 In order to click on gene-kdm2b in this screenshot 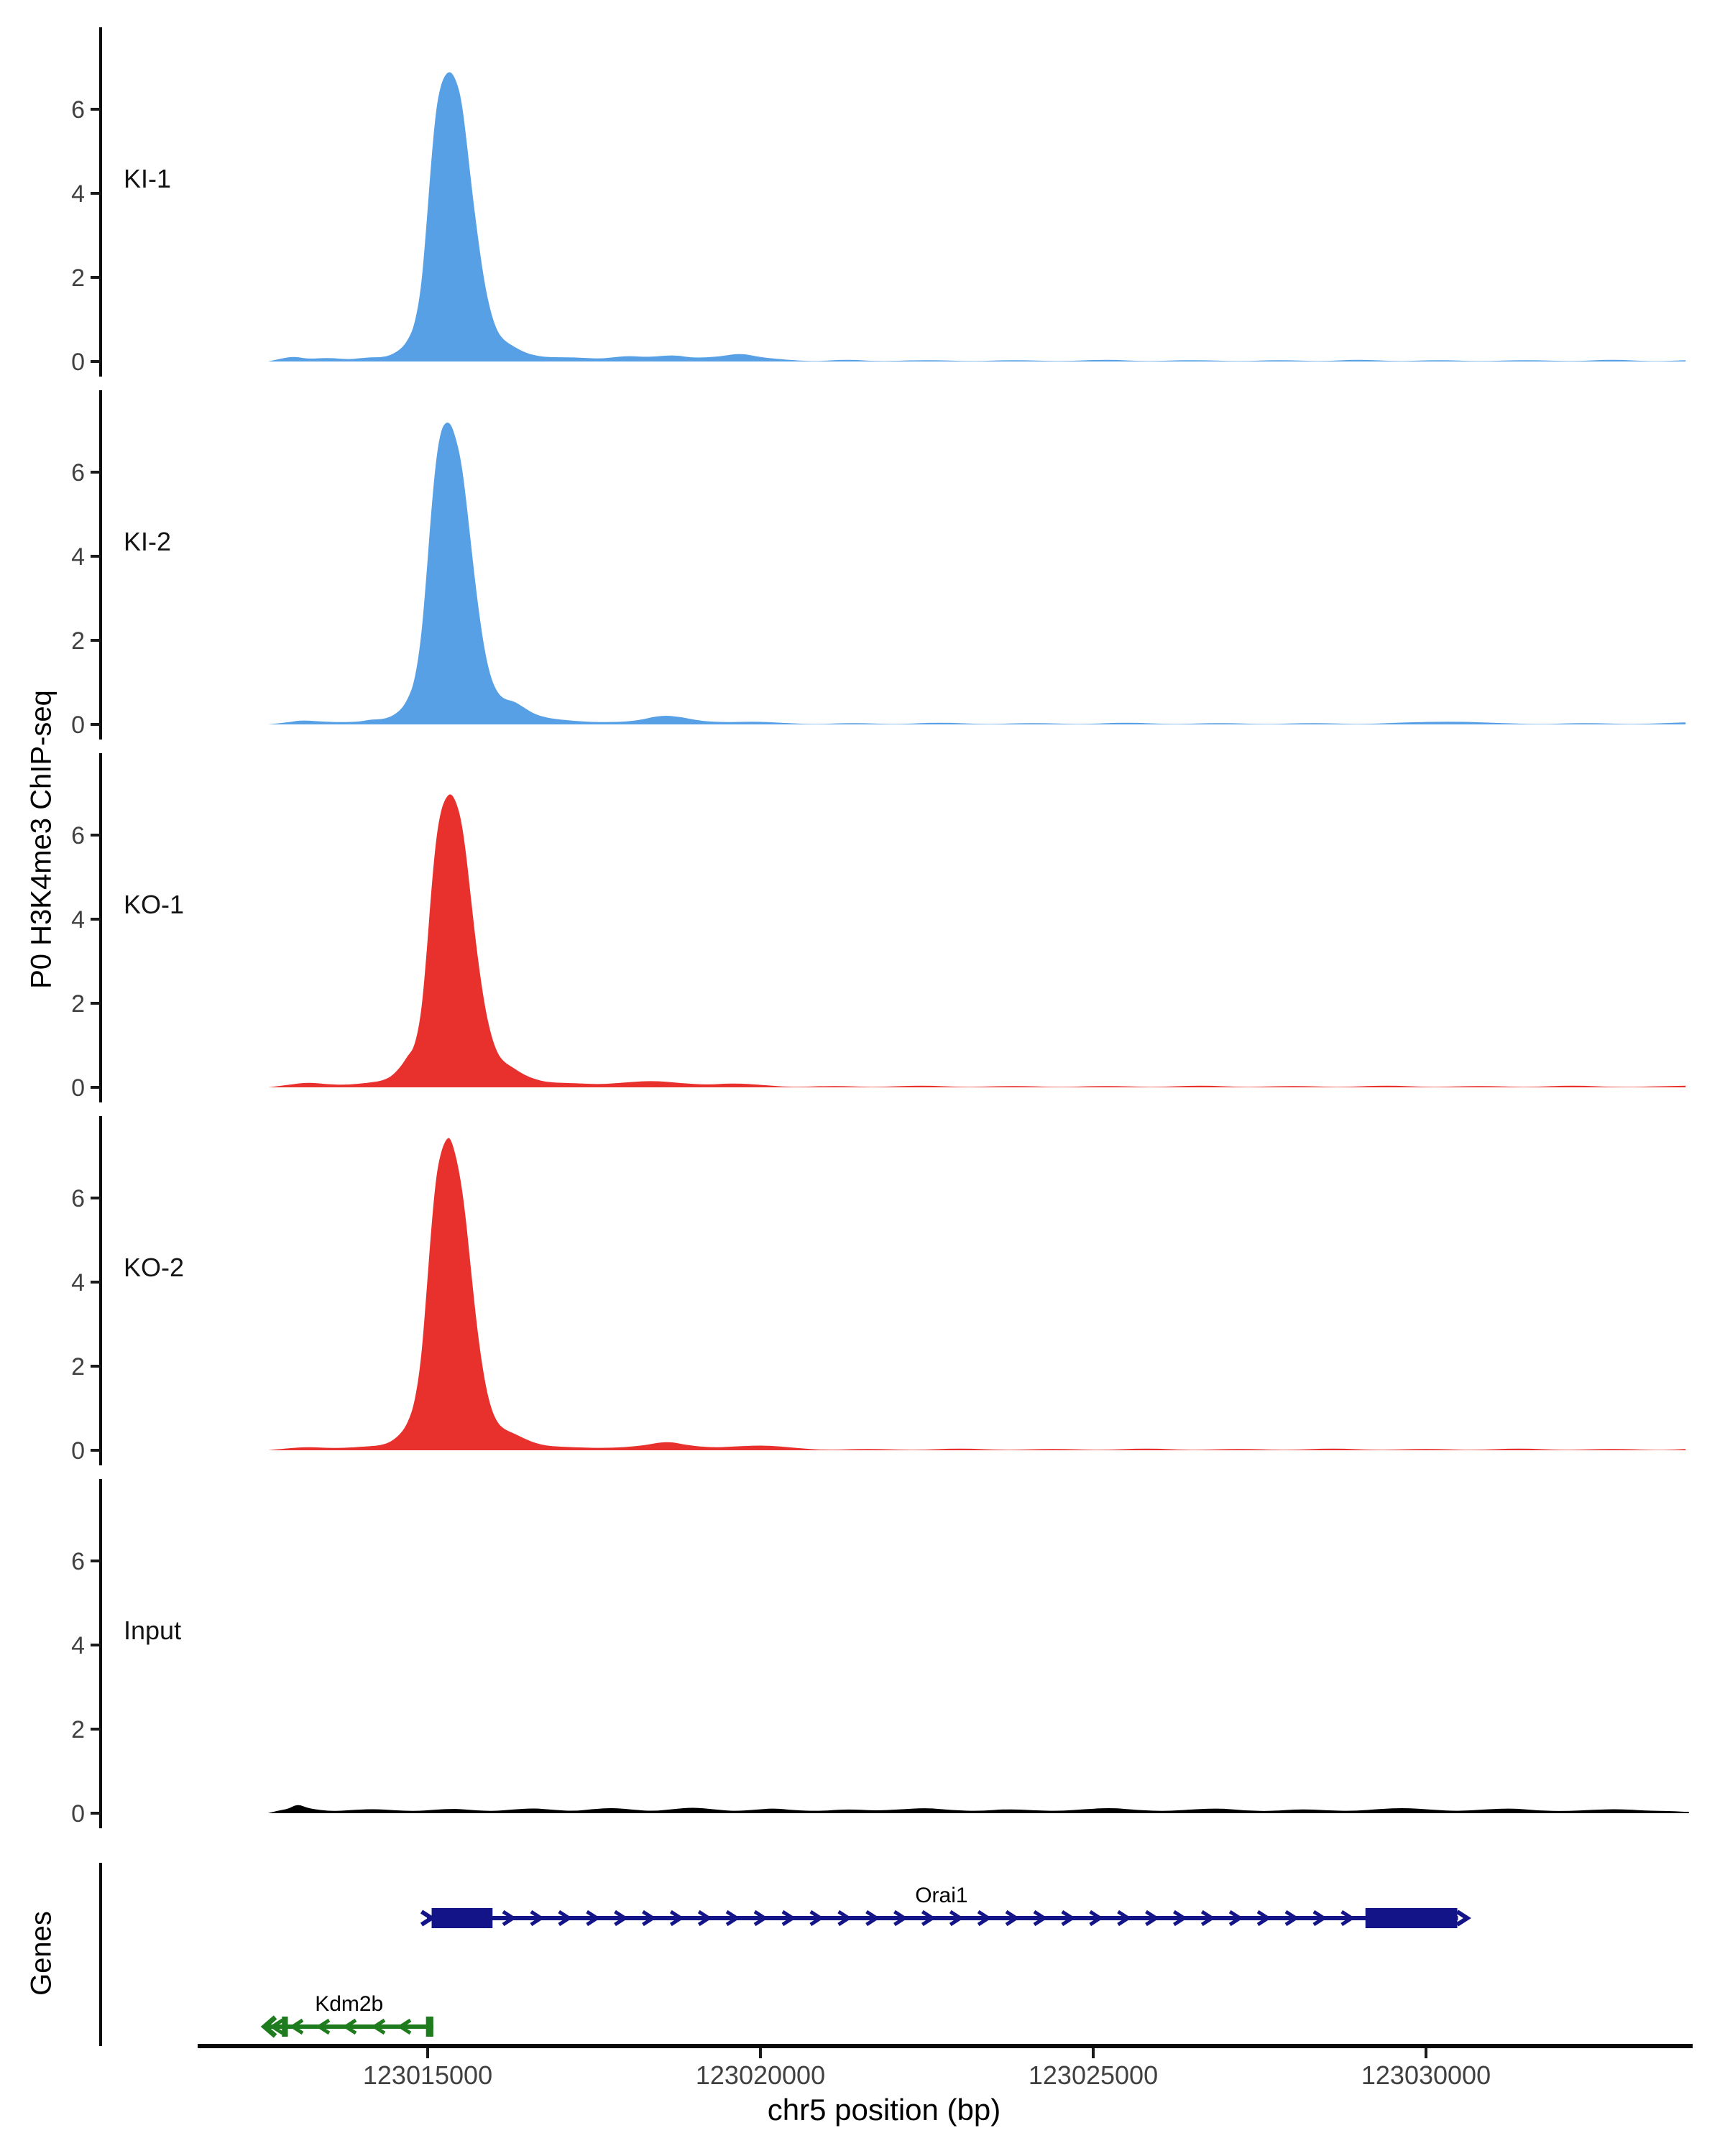, I will do `click(346, 2026)`.